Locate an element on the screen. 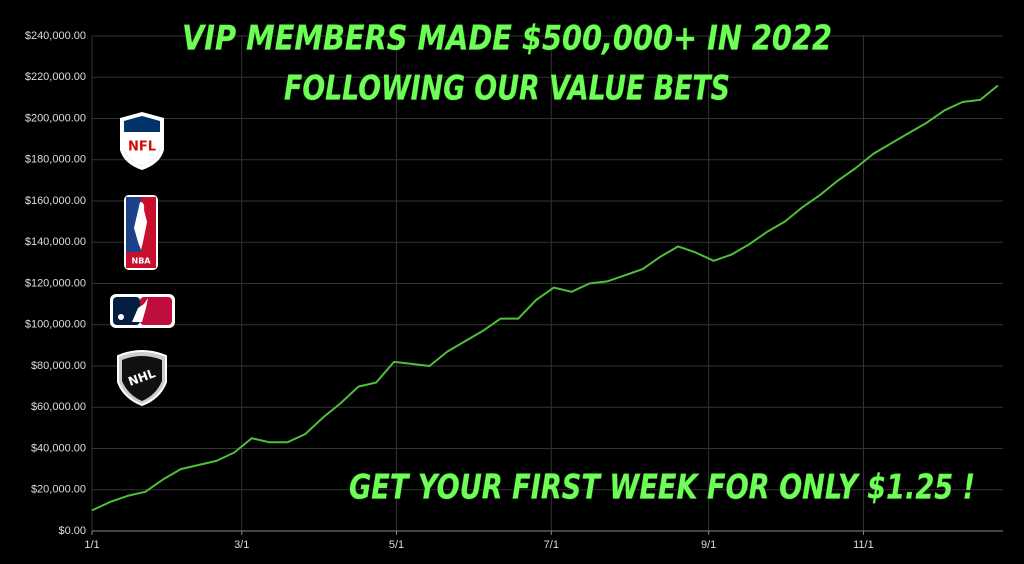  y-tick-label: $100,000.00 is located at coordinates (55, 325).